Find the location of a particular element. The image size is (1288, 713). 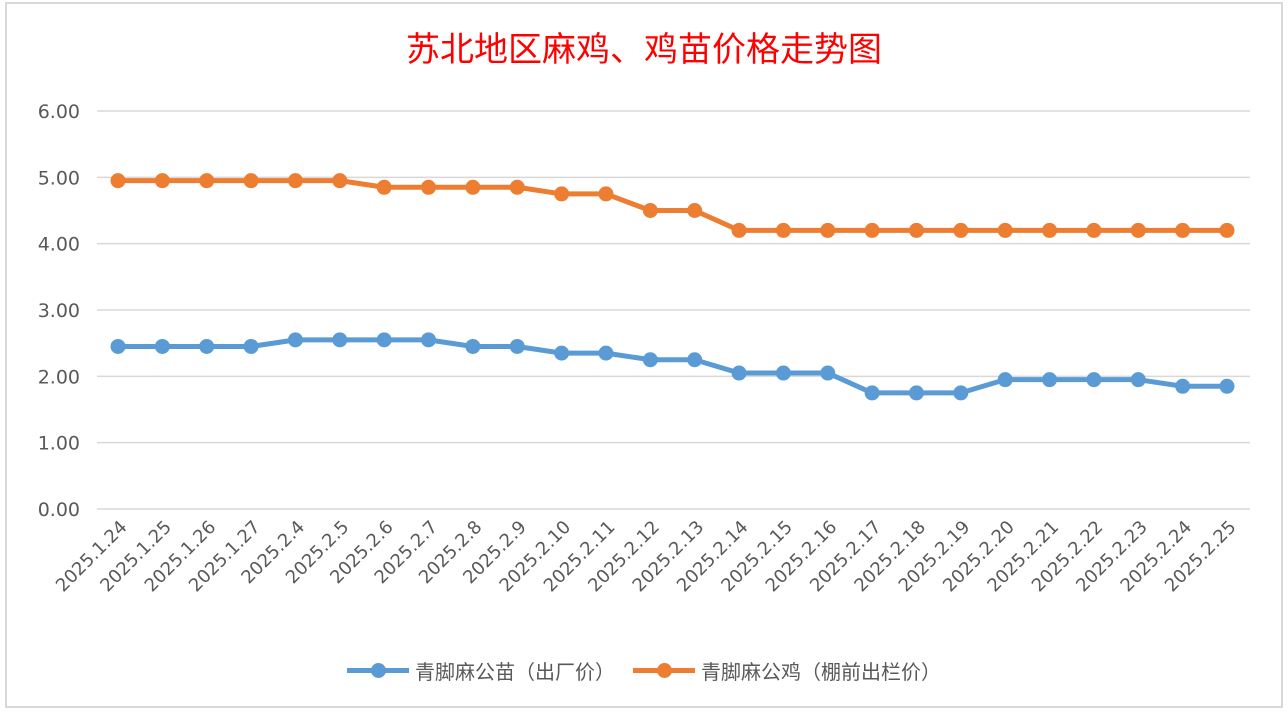

y-tick-label: 5.00 is located at coordinates (59, 178).